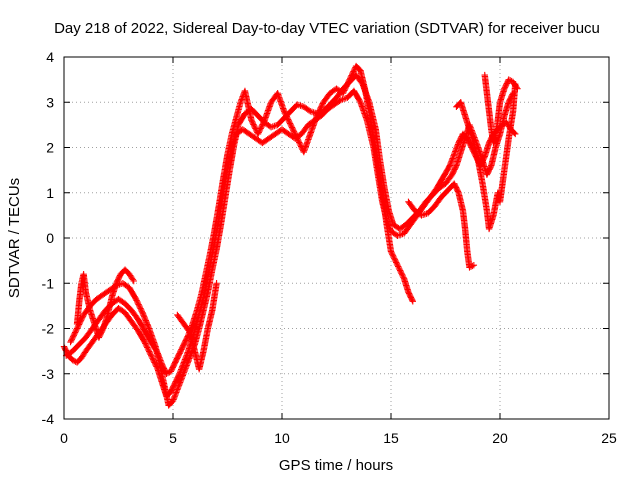 The width and height of the screenshot is (640, 480). I want to click on x-tick-label: 10, so click(282, 438).